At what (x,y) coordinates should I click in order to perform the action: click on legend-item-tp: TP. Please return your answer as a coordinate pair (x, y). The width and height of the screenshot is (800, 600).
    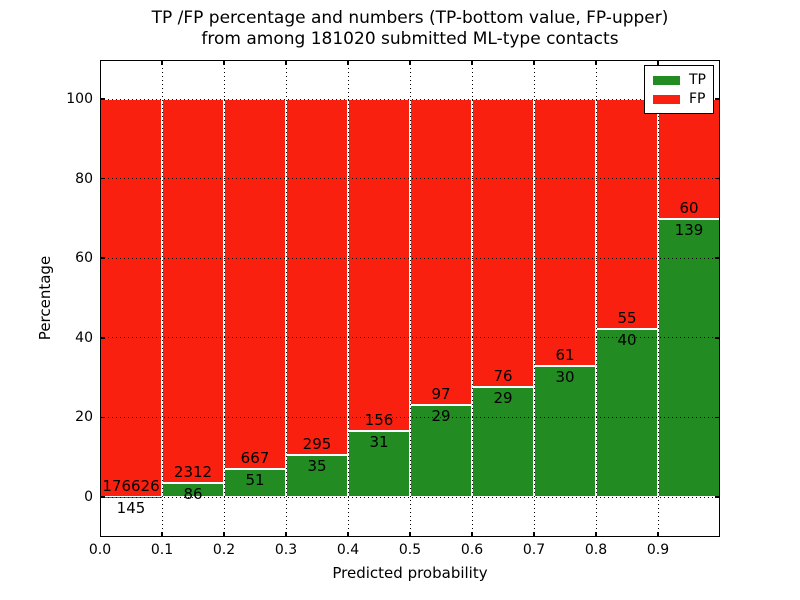
    Looking at the image, I should click on (679, 80).